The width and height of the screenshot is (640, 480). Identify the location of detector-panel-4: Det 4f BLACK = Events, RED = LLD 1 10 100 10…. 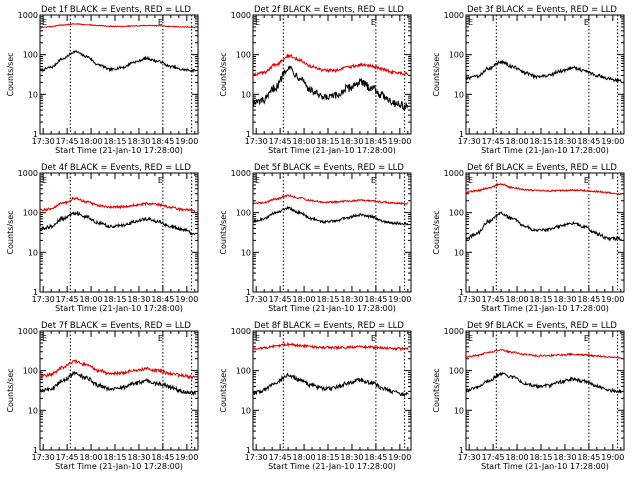
(102, 238).